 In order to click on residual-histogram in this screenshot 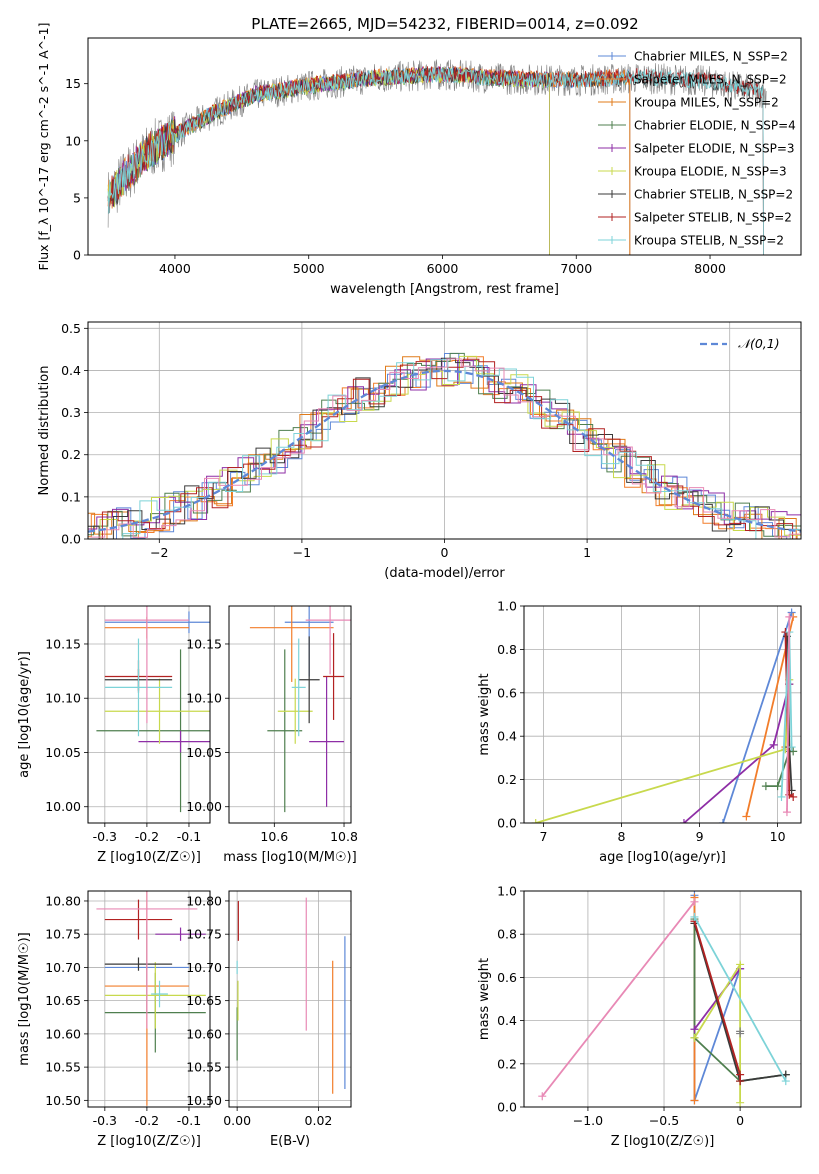, I will do `click(444, 447)`.